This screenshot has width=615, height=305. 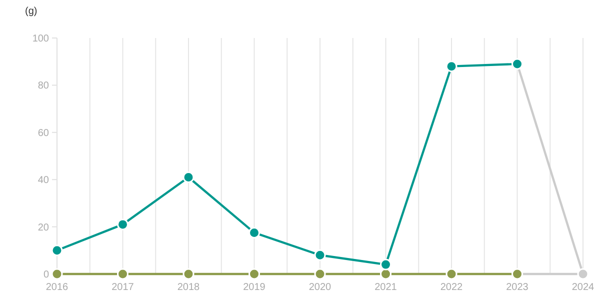 What do you see at coordinates (31, 11) in the screenshot?
I see `y-axis-title: (g)` at bounding box center [31, 11].